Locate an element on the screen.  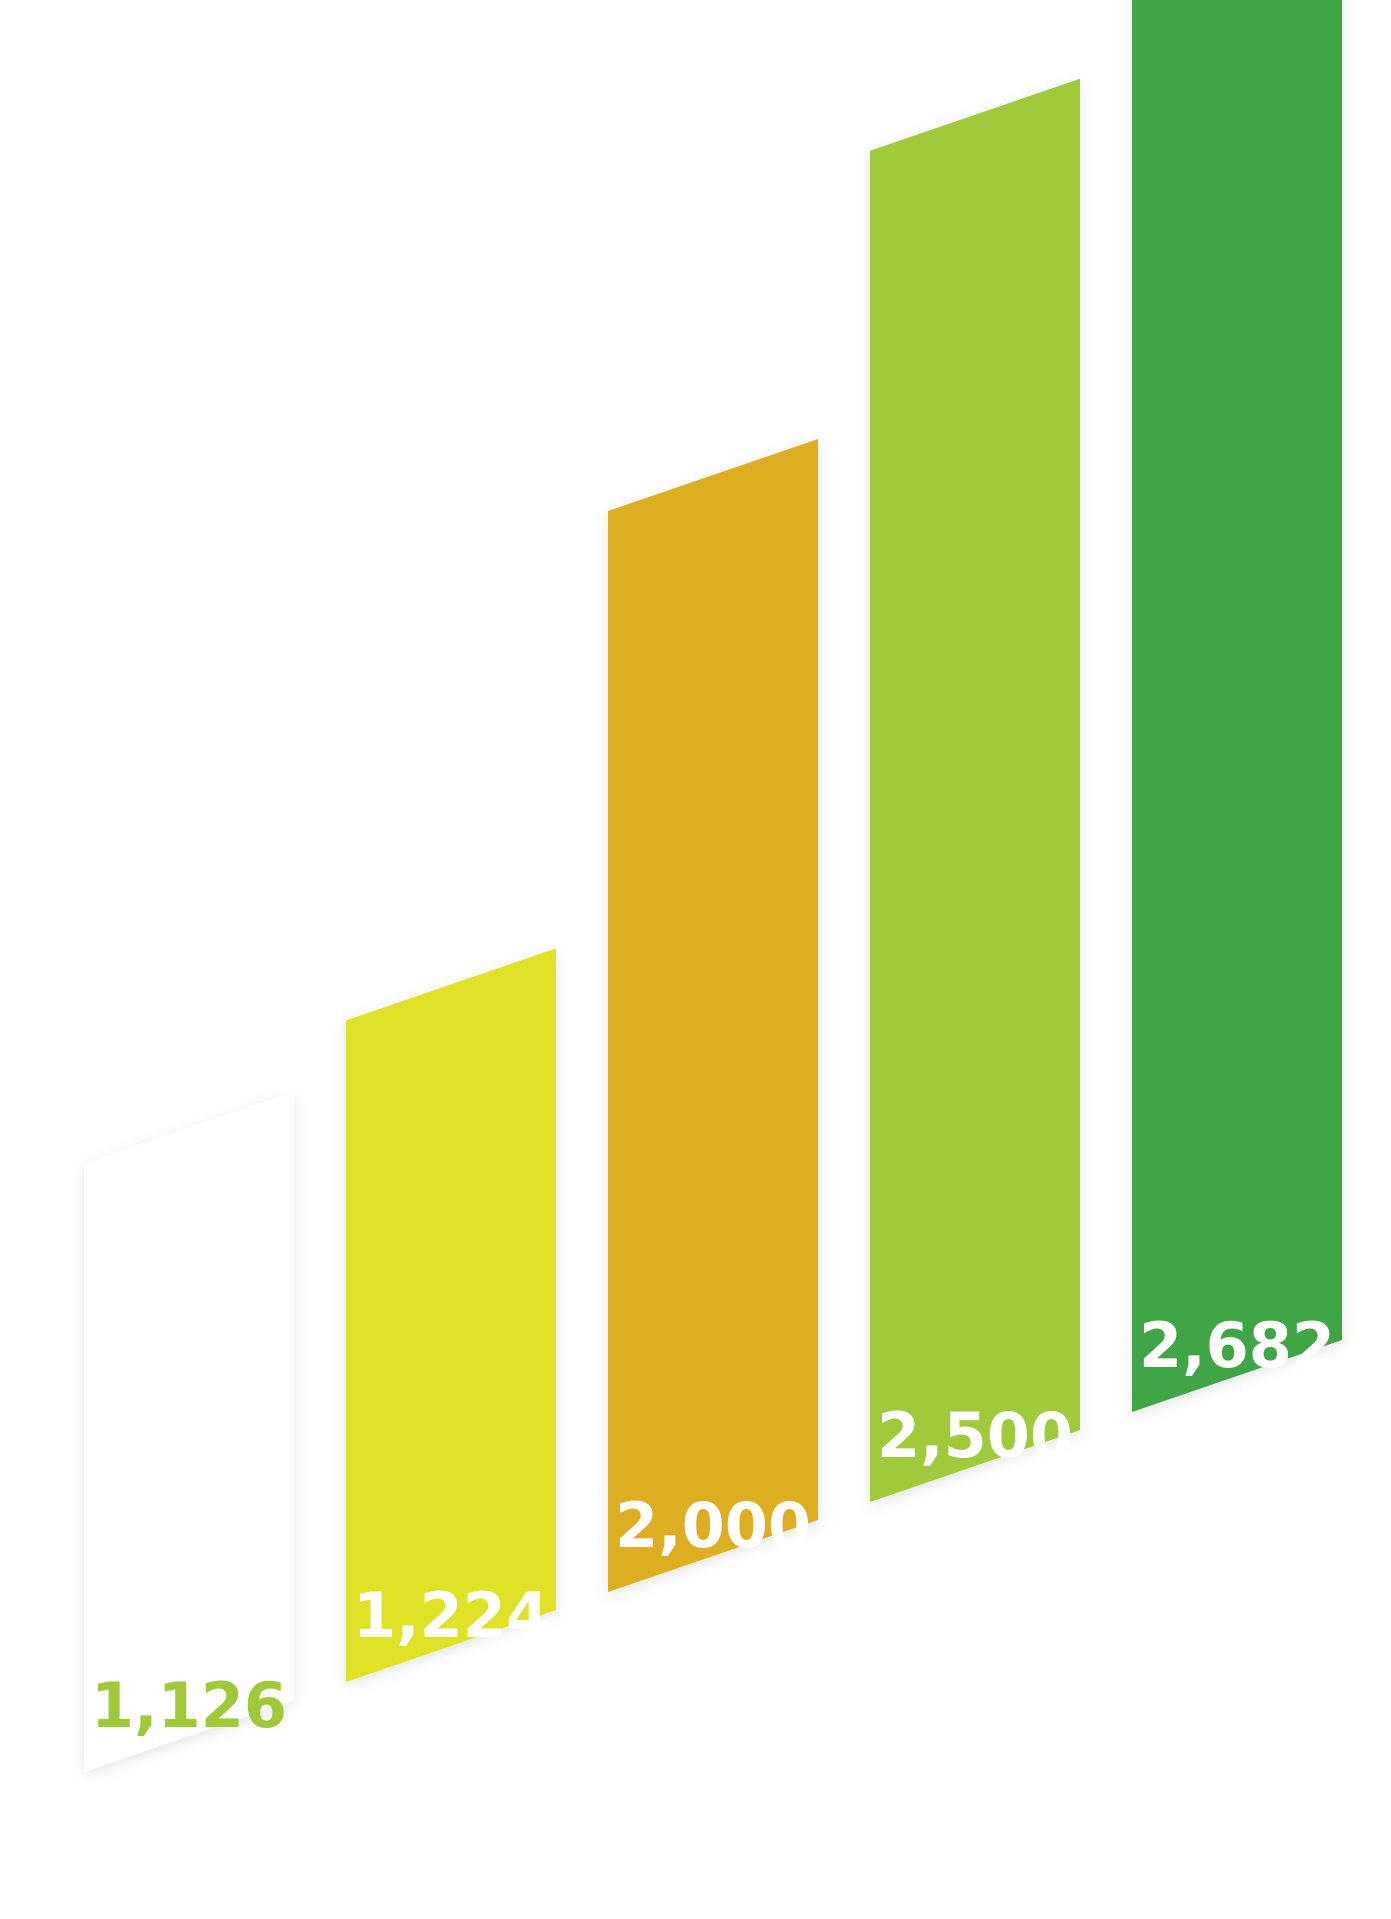
bar-value-label-1: 1,126 is located at coordinates (189, 1705).